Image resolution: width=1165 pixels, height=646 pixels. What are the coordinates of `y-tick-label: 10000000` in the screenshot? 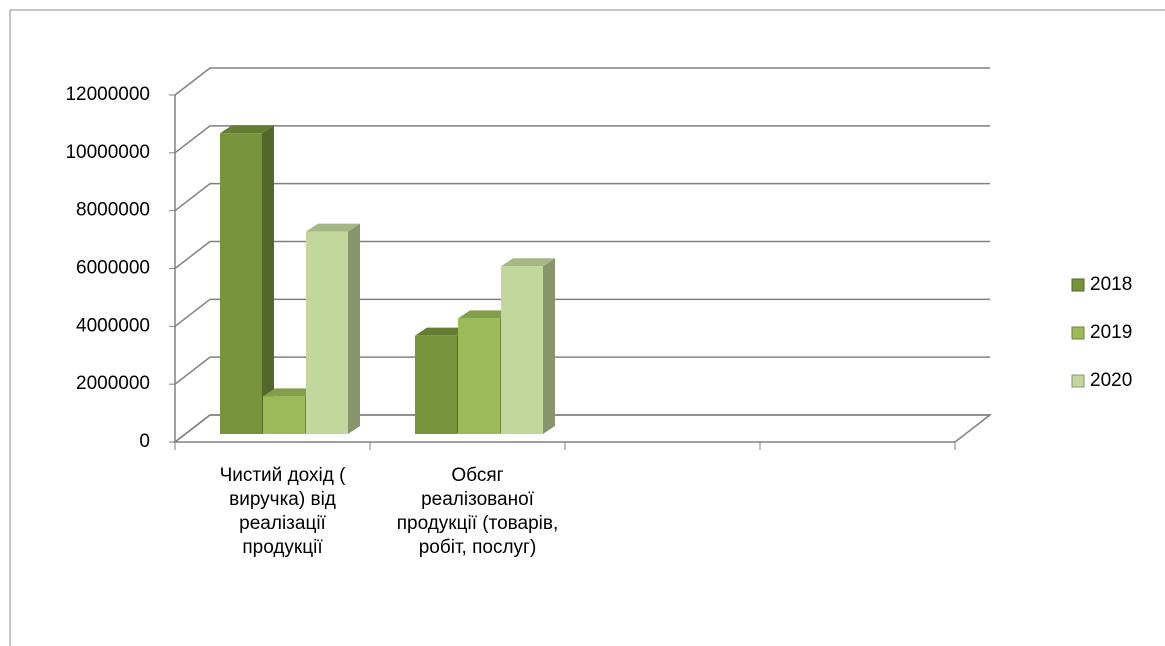 It's located at (107, 152).